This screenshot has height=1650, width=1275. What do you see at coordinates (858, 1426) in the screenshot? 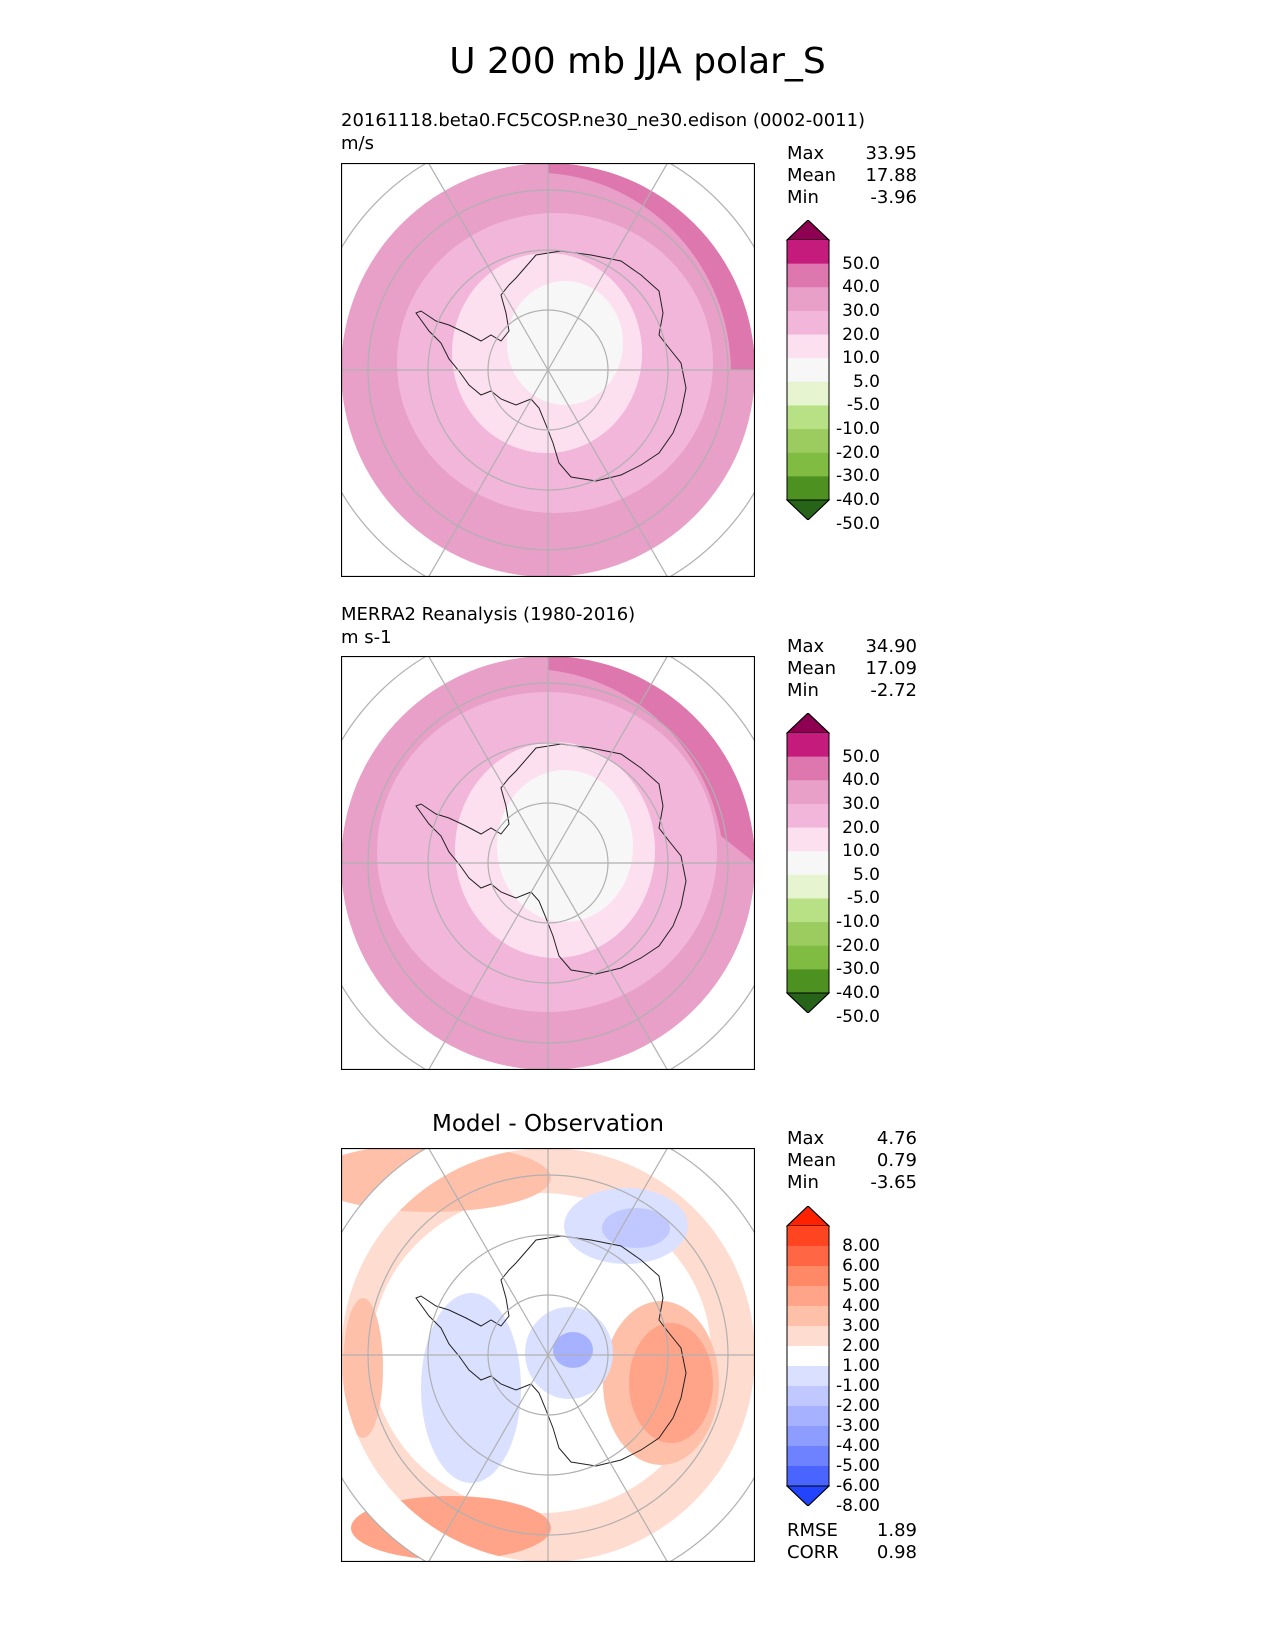
I see `colorbar-tick-label: -3.00` at bounding box center [858, 1426].